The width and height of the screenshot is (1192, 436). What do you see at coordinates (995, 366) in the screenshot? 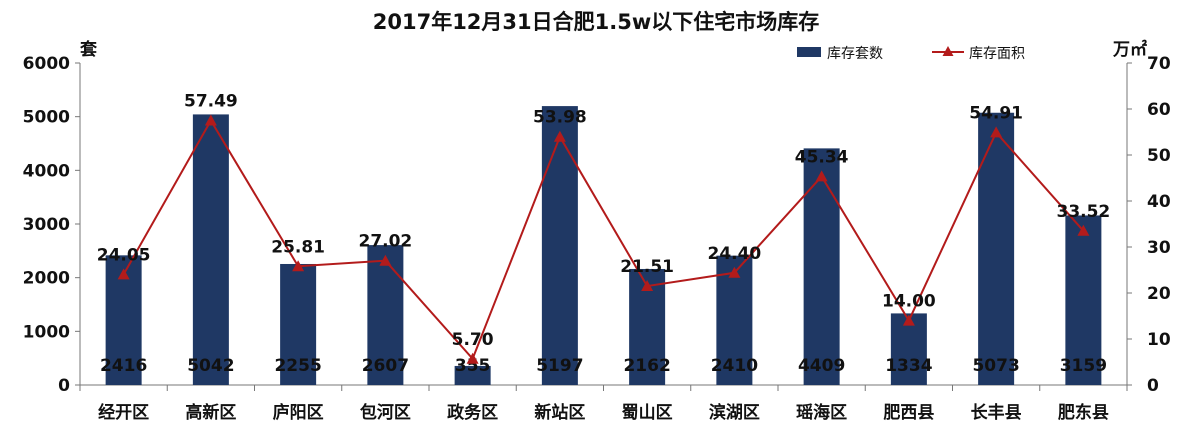
I see `bar-value-label: 5073` at bounding box center [995, 366].